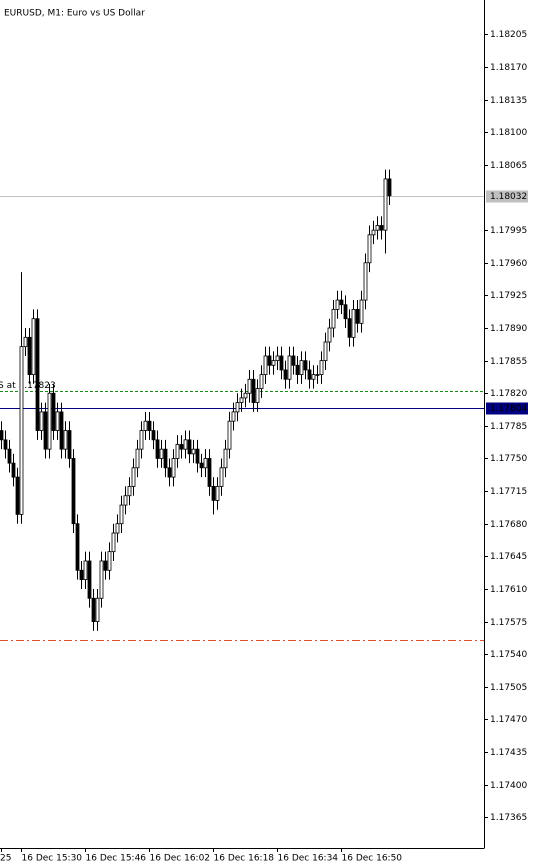  Describe the element at coordinates (508, 166) in the screenshot. I see `y-tick-label: 1.18065` at that location.